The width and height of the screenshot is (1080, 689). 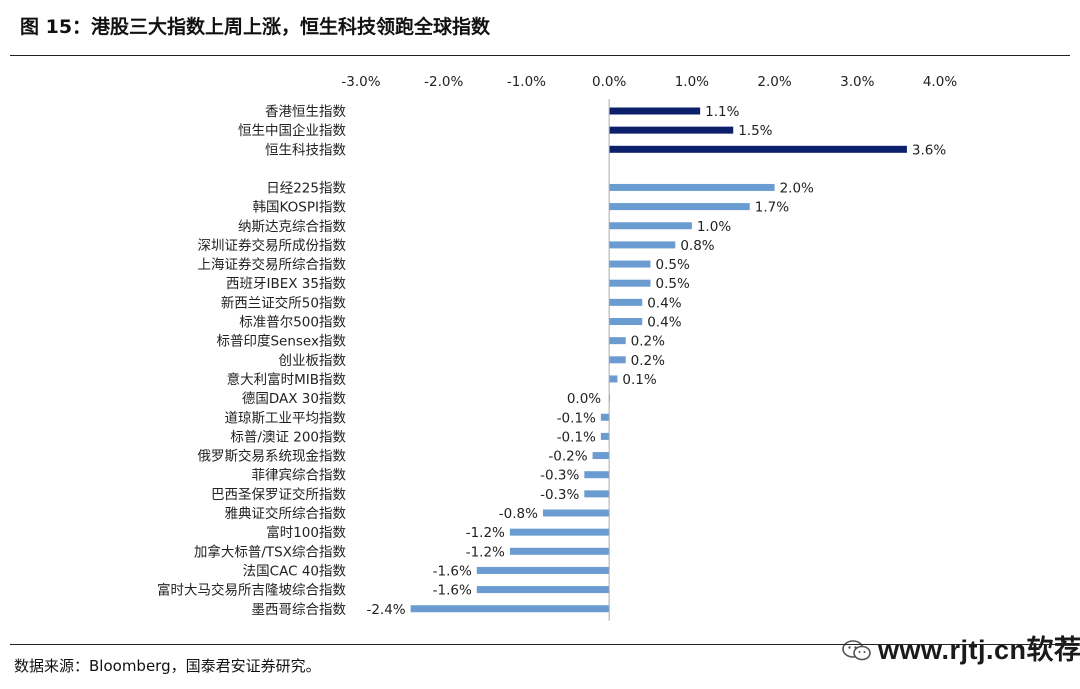 What do you see at coordinates (294, 399) in the screenshot?
I see `category-label: 德国DAX 30指数` at bounding box center [294, 399].